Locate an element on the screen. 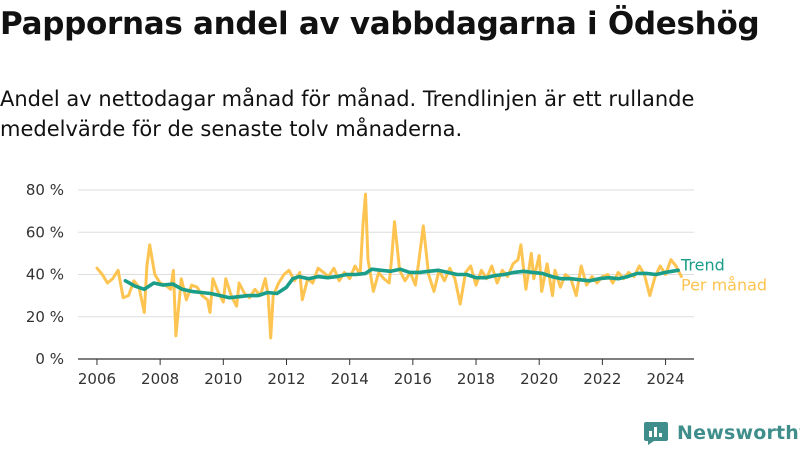 The width and height of the screenshot is (800, 450). y-tick-label: 20 % is located at coordinates (45, 317).